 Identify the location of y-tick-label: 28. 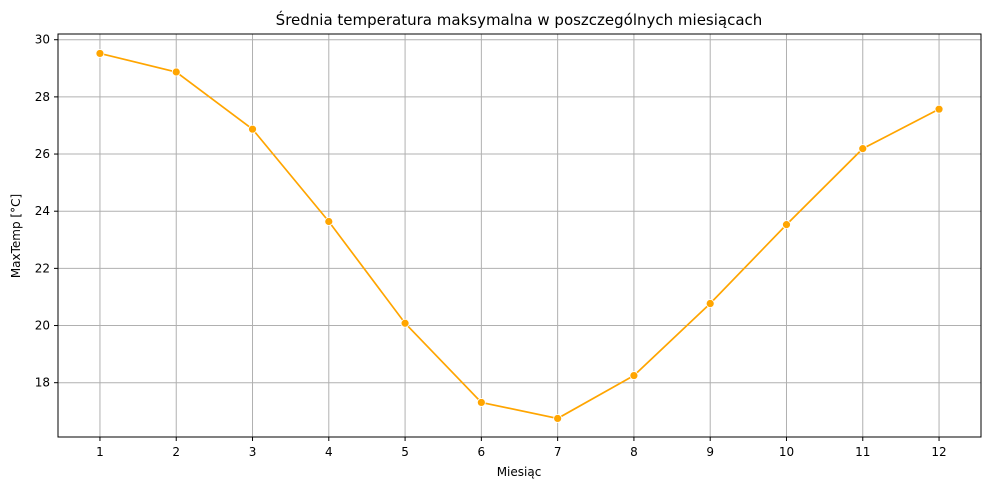
(42, 97).